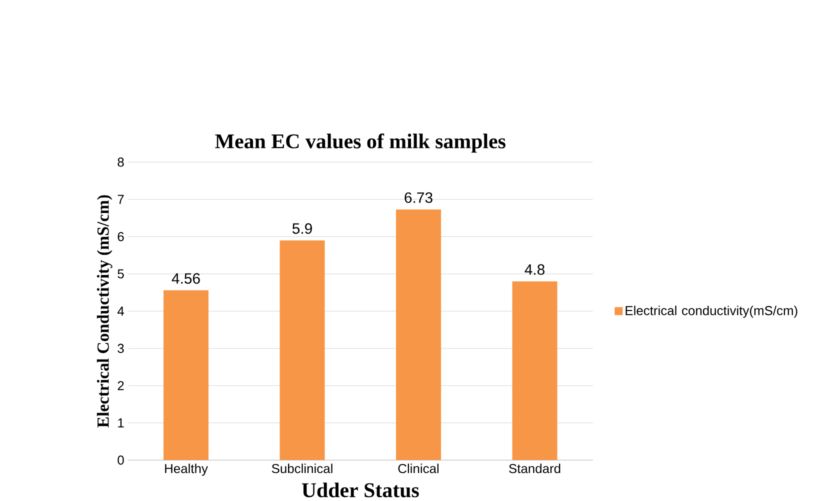 This screenshot has height=501, width=817. Describe the element at coordinates (712, 312) in the screenshot. I see `legend-label: Electrical conductivity(mS/cm)` at that location.